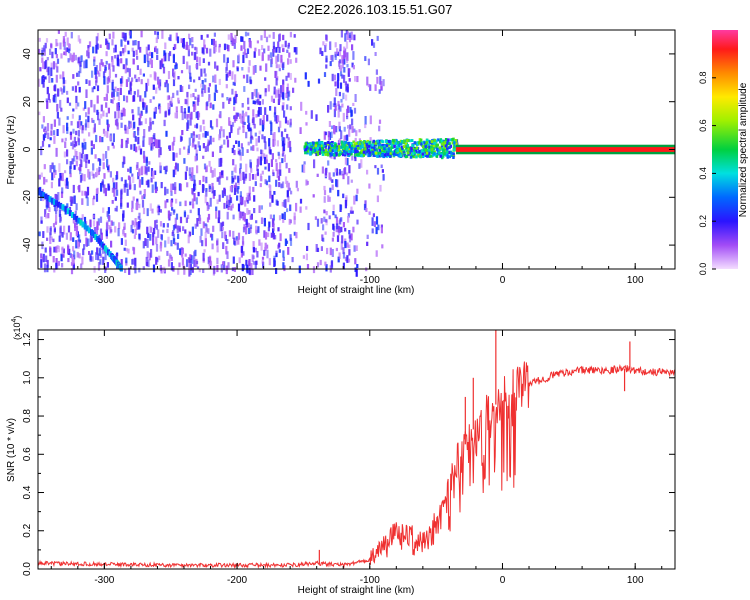 The image size is (750, 600). I want to click on carrier-line, so click(565, 149).